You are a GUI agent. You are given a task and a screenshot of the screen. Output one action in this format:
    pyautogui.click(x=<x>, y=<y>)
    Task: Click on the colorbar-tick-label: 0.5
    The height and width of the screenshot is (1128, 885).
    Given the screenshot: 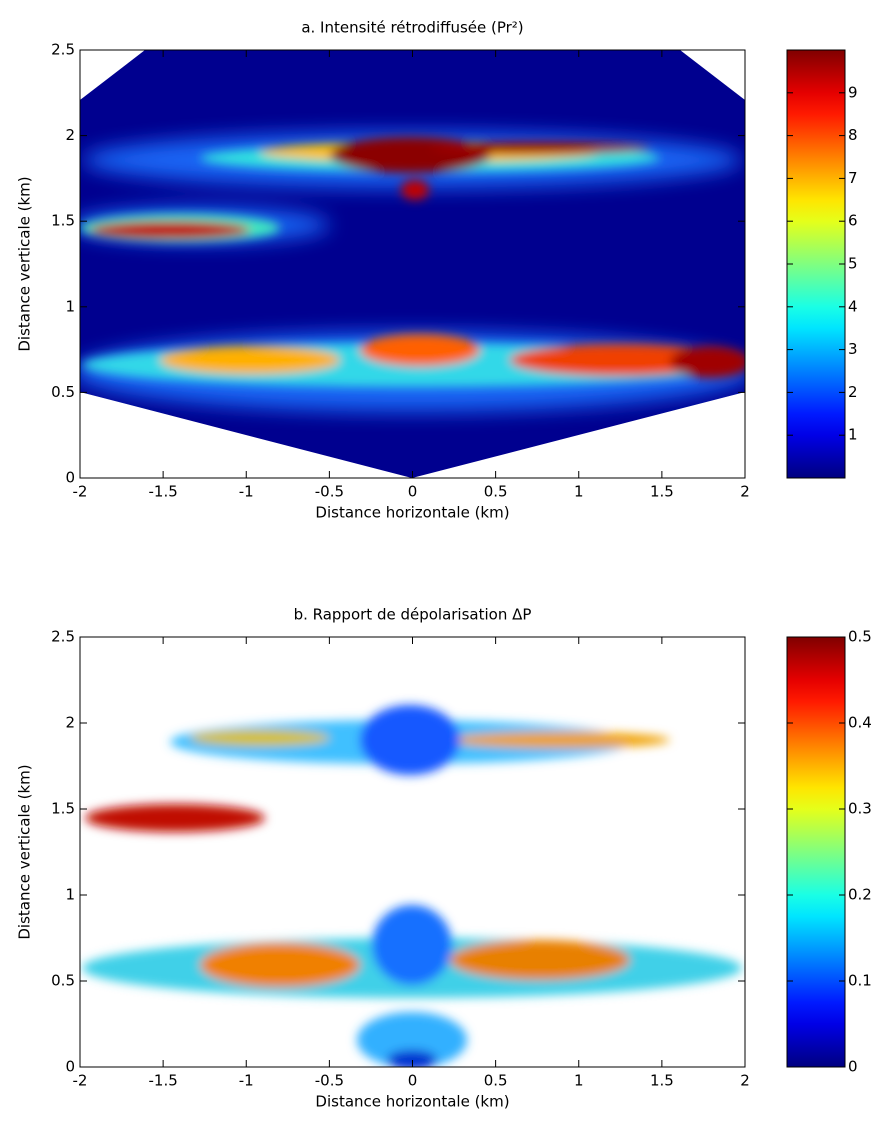 What is the action you would take?
    pyautogui.click(x=860, y=637)
    